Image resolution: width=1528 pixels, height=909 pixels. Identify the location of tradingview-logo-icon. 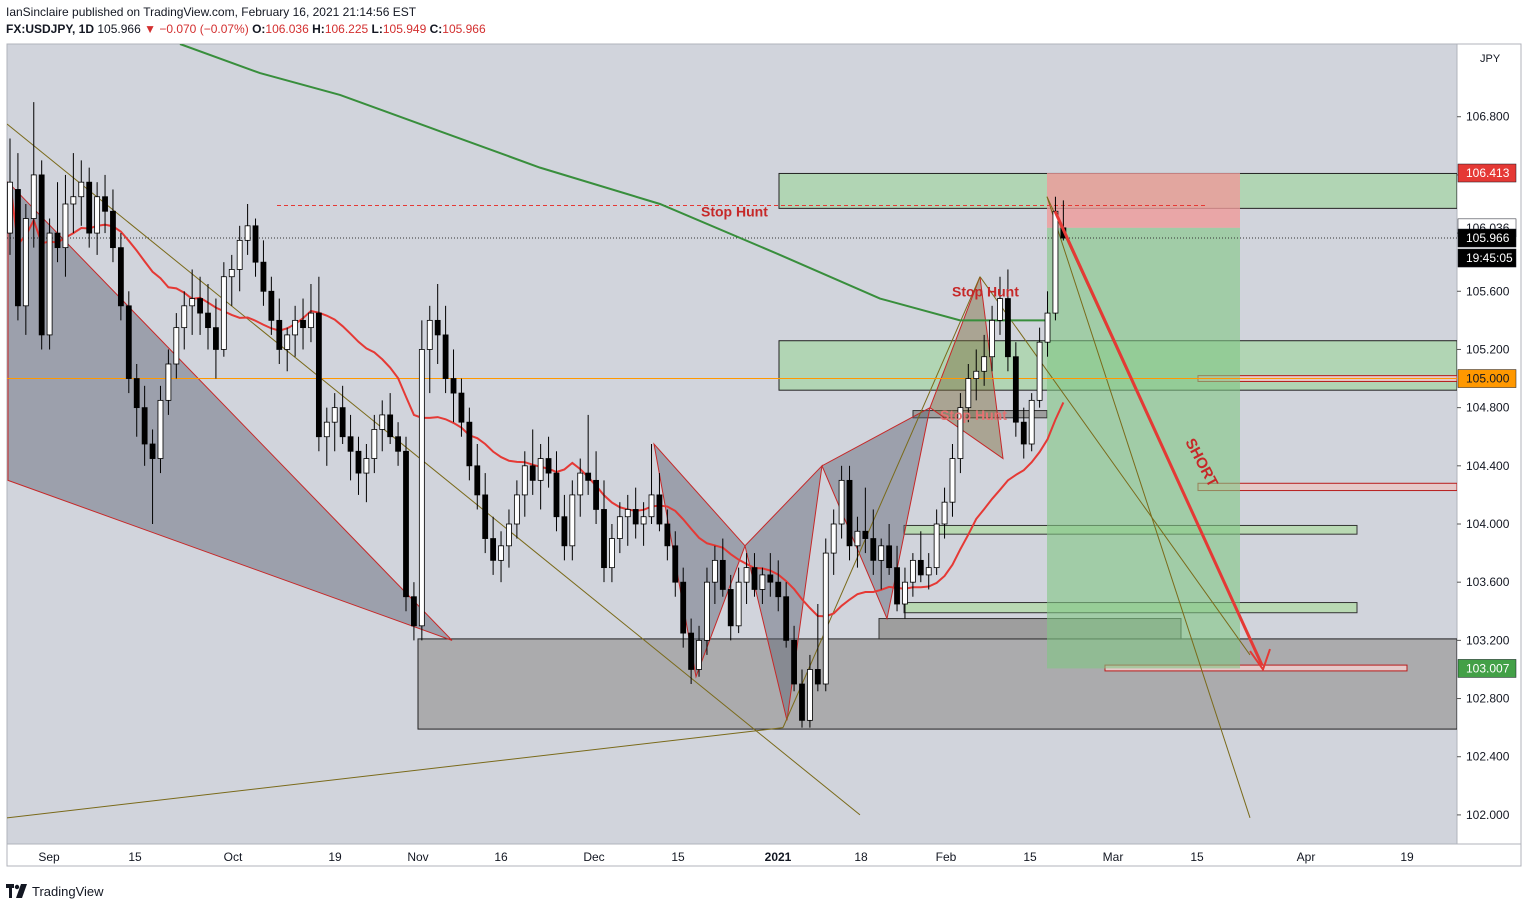
(16, 891).